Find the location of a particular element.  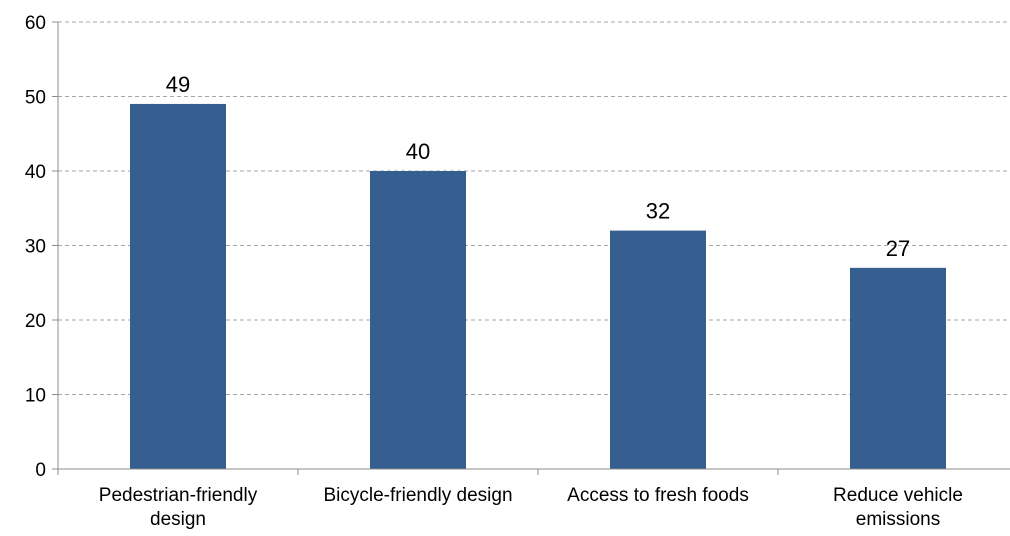

y-tick-label: 30 is located at coordinates (35, 247).